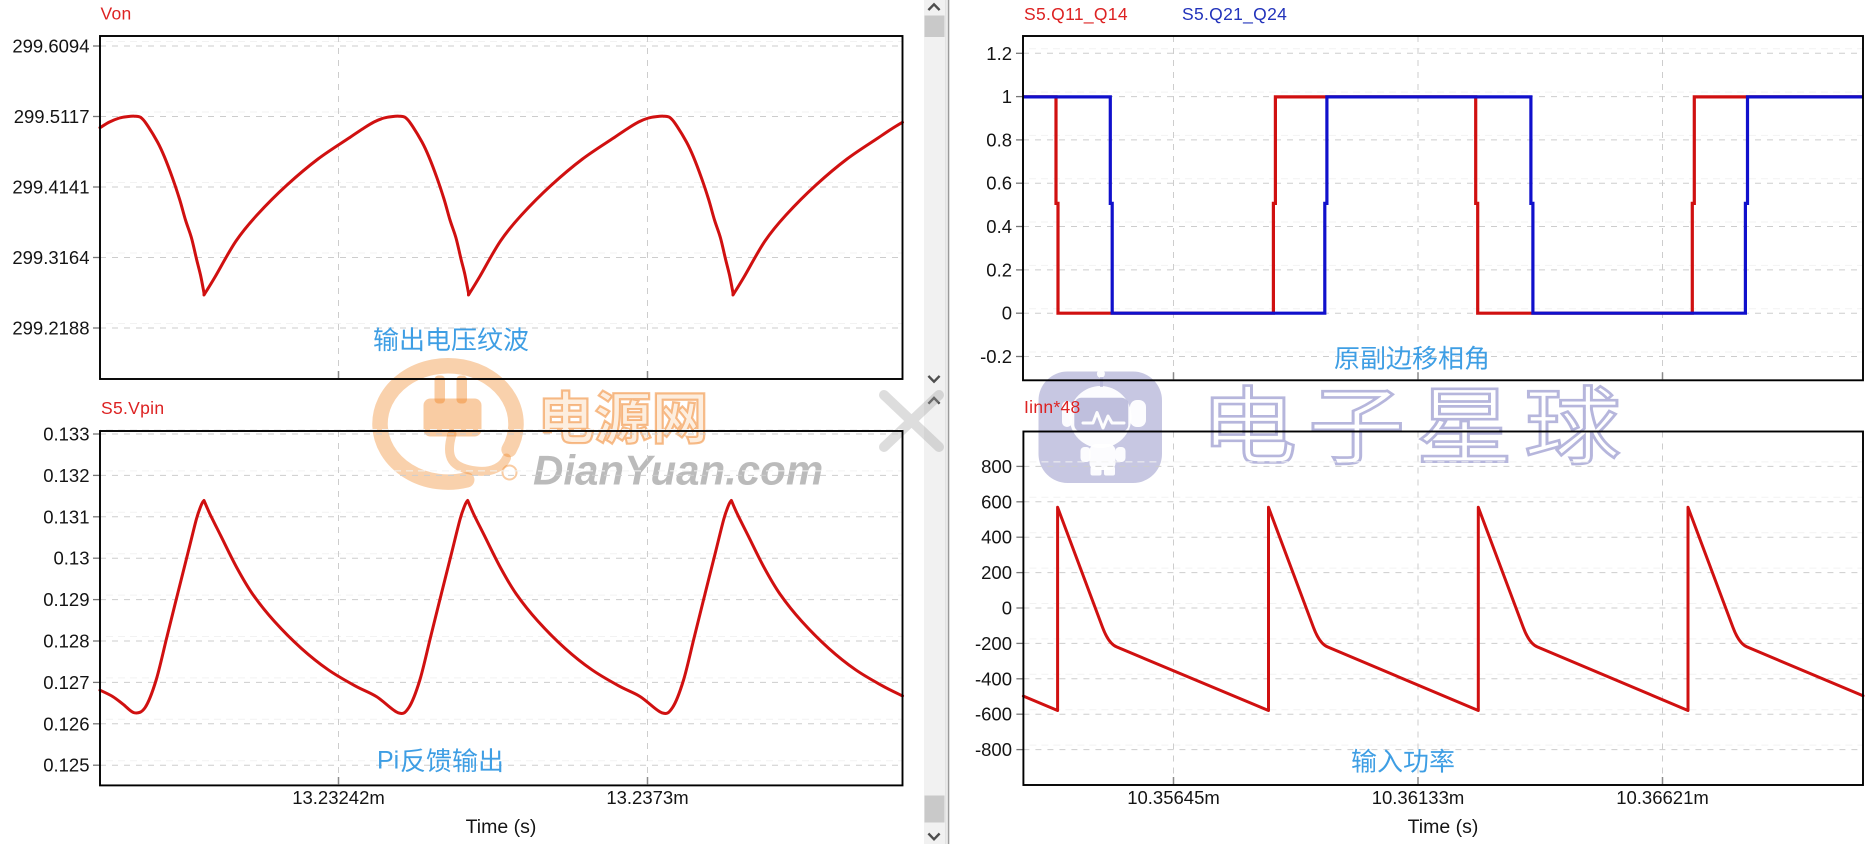 This screenshot has width=1871, height=844. I want to click on svg-text: 0.13, so click(71, 558).